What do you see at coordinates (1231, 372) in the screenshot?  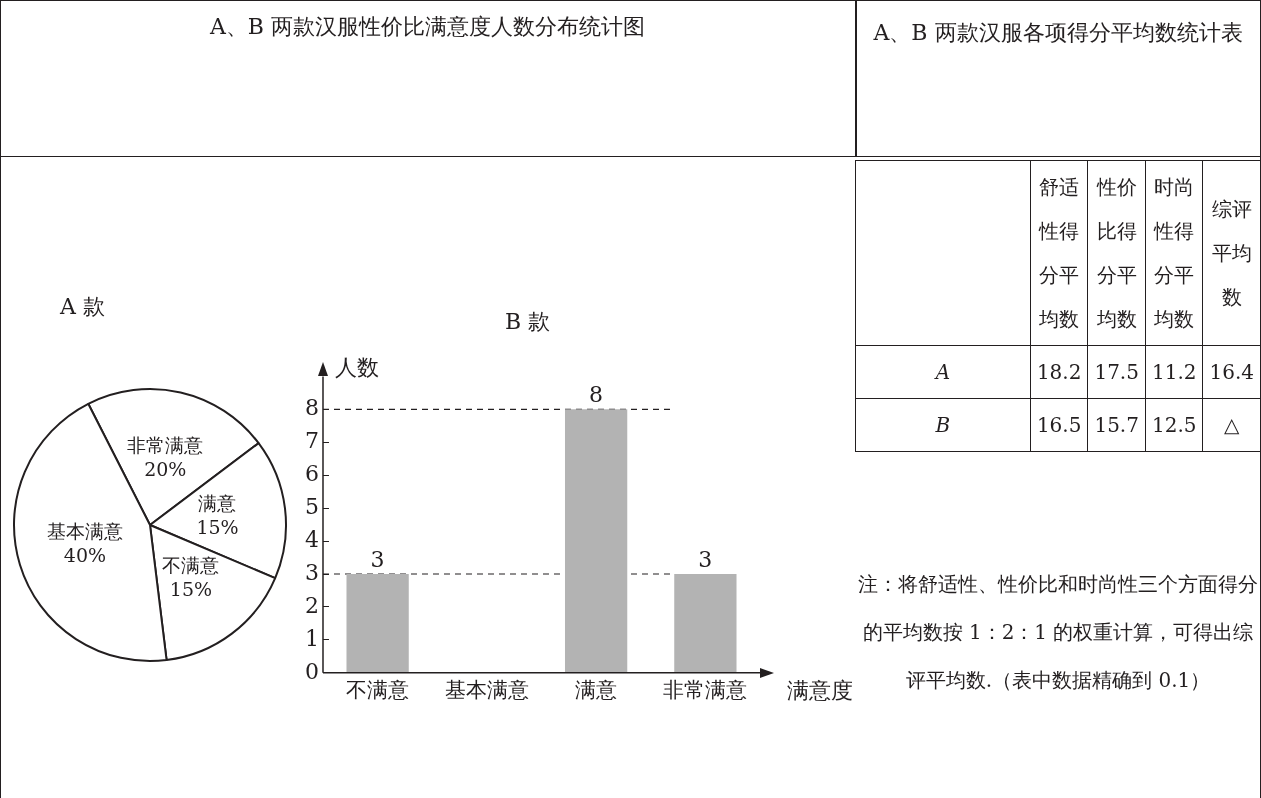 I see `text: 16.4` at bounding box center [1231, 372].